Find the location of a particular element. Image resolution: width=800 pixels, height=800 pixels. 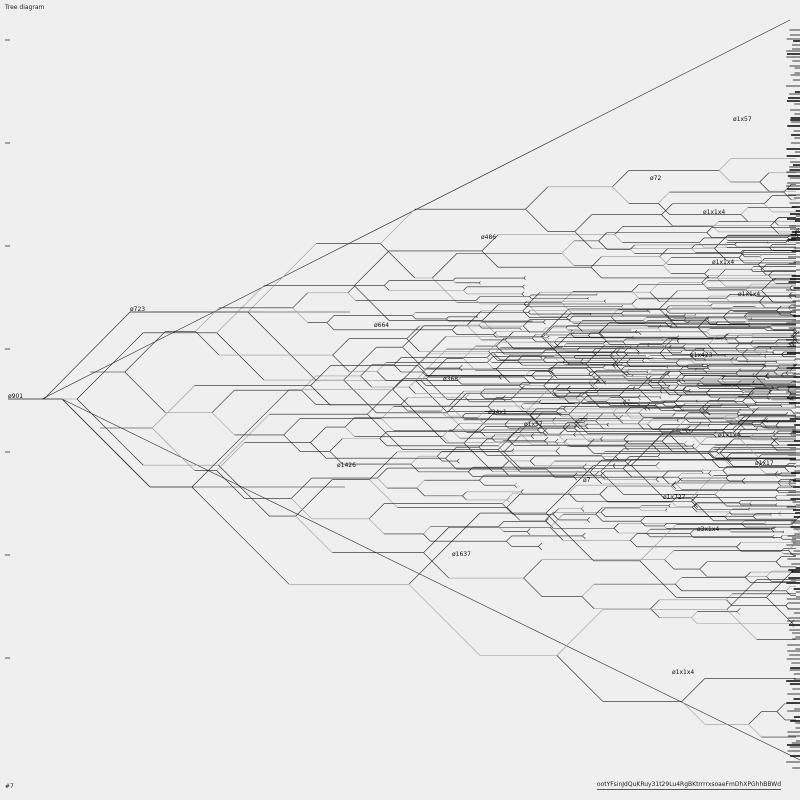

node-label: ø72 is located at coordinates (655, 178).